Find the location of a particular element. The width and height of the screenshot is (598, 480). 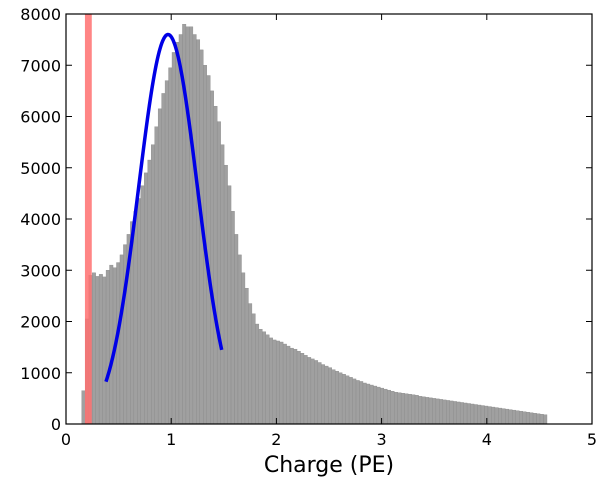

x-tick-label: 3 is located at coordinates (382, 439).